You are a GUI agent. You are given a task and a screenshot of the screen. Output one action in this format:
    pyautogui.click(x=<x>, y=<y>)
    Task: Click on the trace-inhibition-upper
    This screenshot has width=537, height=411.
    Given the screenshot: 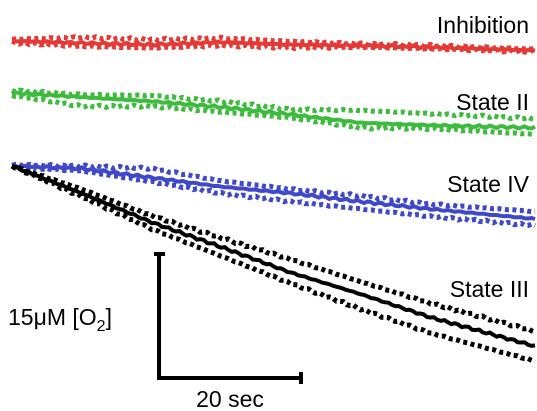 What is the action you would take?
    pyautogui.click(x=273, y=42)
    